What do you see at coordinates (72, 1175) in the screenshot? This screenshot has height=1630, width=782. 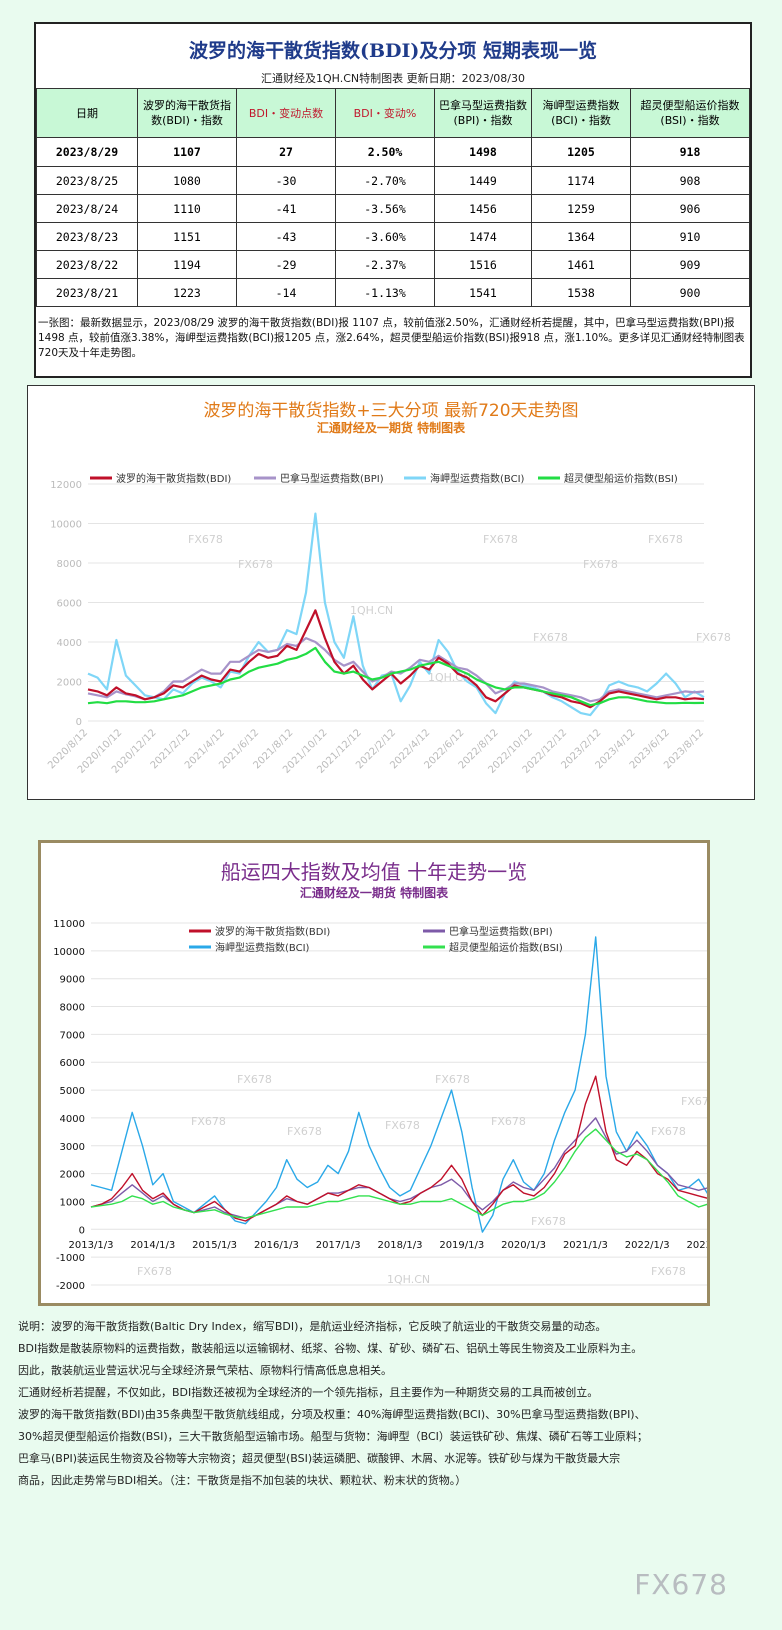 I see `y-tick-label: 2000` at bounding box center [72, 1175].